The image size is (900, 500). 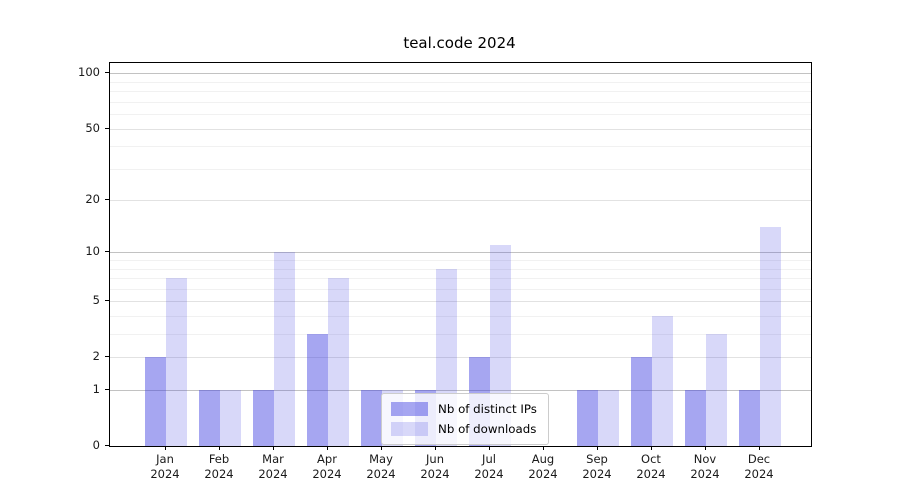 I want to click on bar-downloads-nov, so click(x=716, y=390).